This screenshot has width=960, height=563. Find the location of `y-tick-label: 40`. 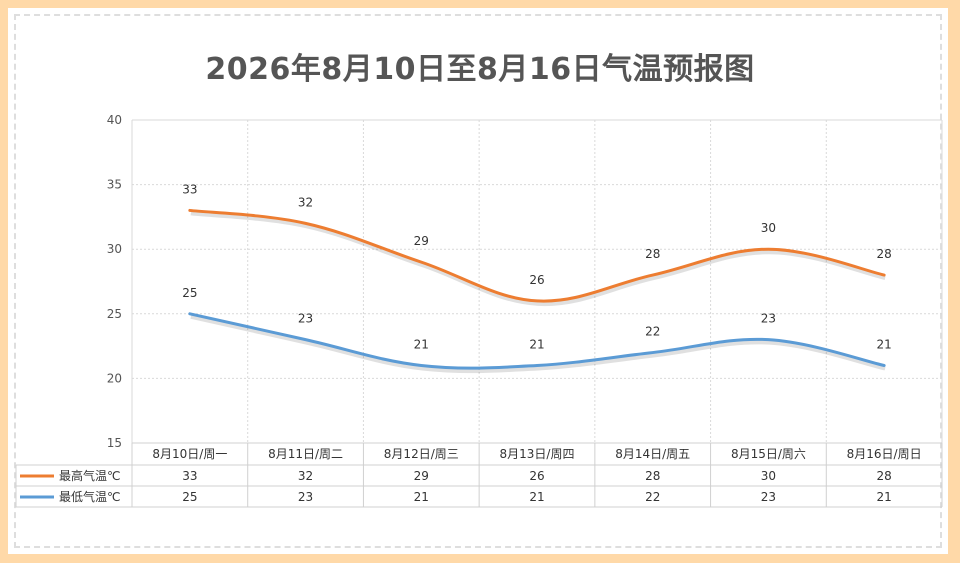

y-tick-label: 40 is located at coordinates (114, 120).